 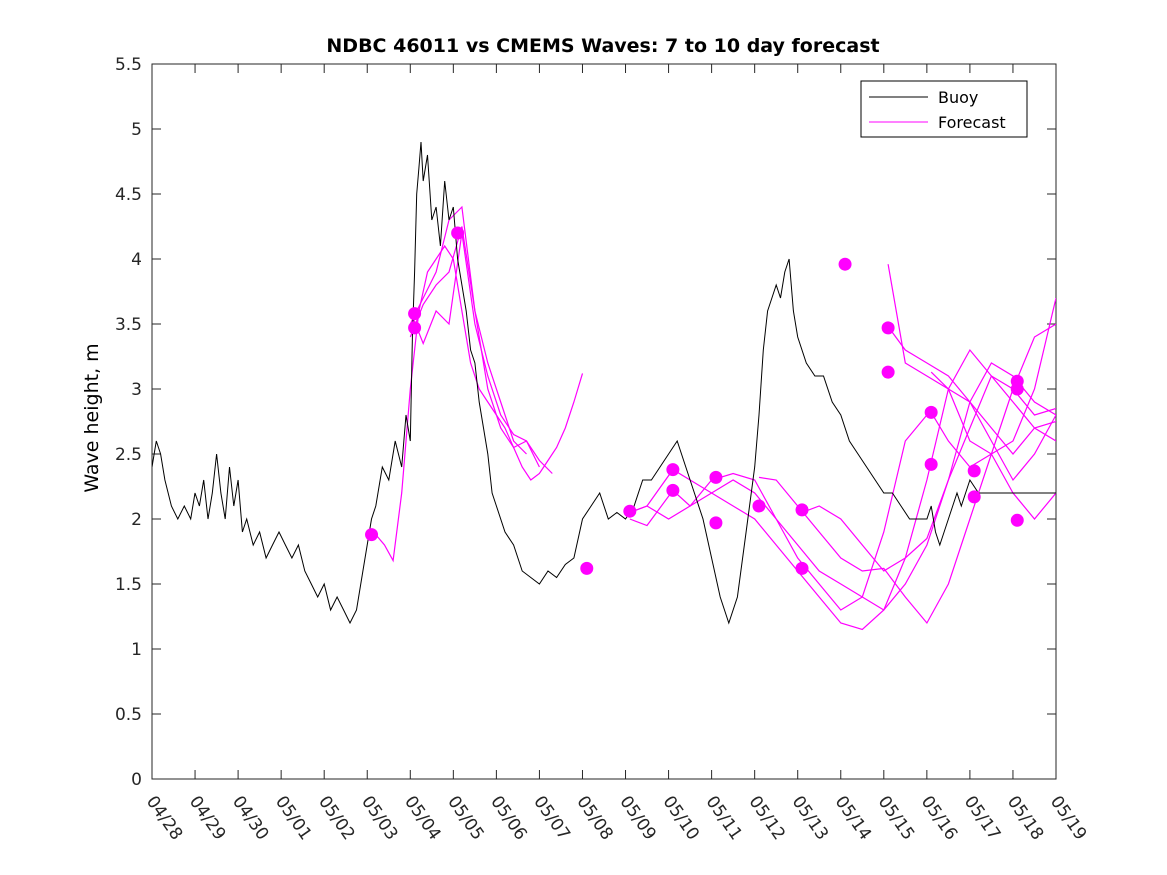 What do you see at coordinates (128, 585) in the screenshot?
I see `y-tick-label: 1.5` at bounding box center [128, 585].